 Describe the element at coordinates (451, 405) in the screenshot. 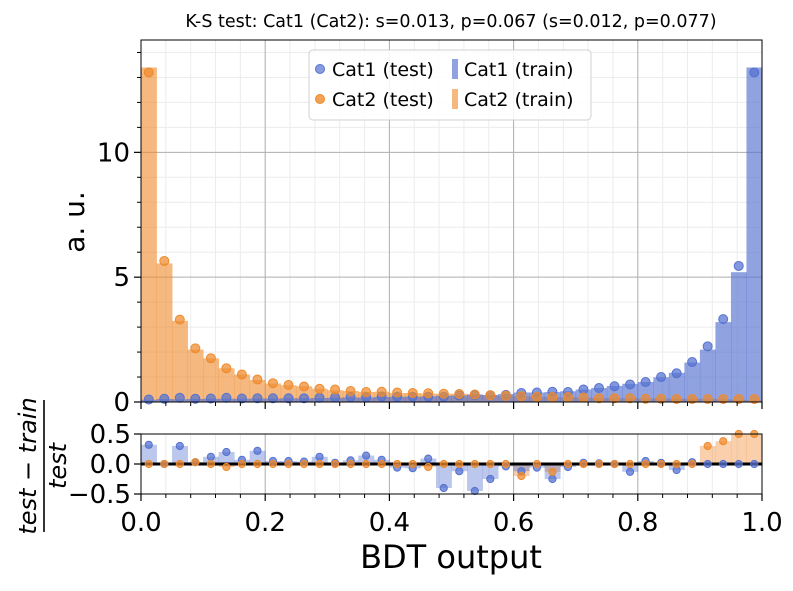

I see `main-x-ticks` at that location.